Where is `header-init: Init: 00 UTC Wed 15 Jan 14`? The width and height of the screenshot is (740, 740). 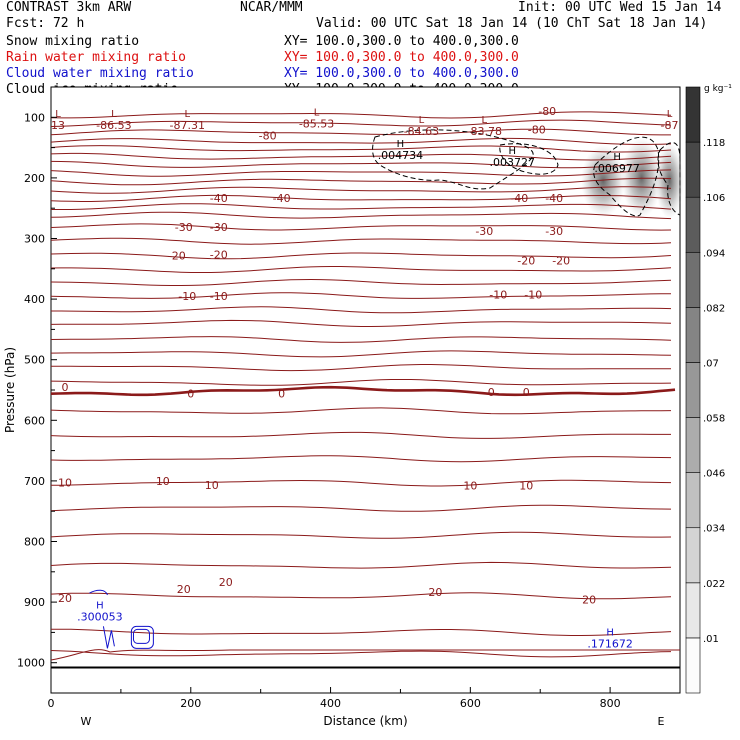
header-init: Init: 00 UTC Wed 15 Jan 14 is located at coordinates (620, 7).